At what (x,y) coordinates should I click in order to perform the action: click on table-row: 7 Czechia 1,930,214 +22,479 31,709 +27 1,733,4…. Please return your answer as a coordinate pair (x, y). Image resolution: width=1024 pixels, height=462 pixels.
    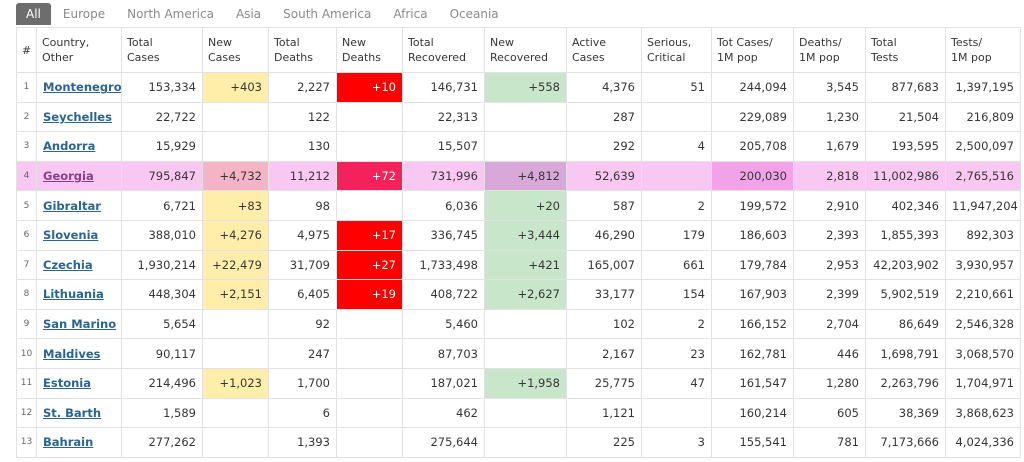
    Looking at the image, I should click on (518, 265).